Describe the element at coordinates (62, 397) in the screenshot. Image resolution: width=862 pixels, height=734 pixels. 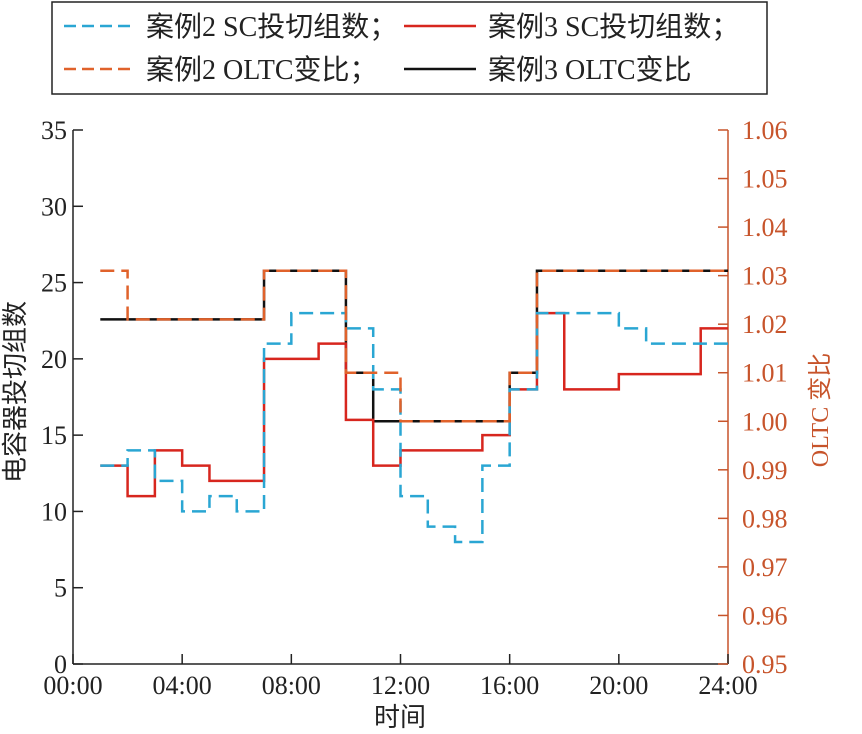
I see `y-left-ticks: 0 5 10 15 20 25 30 35` at that location.